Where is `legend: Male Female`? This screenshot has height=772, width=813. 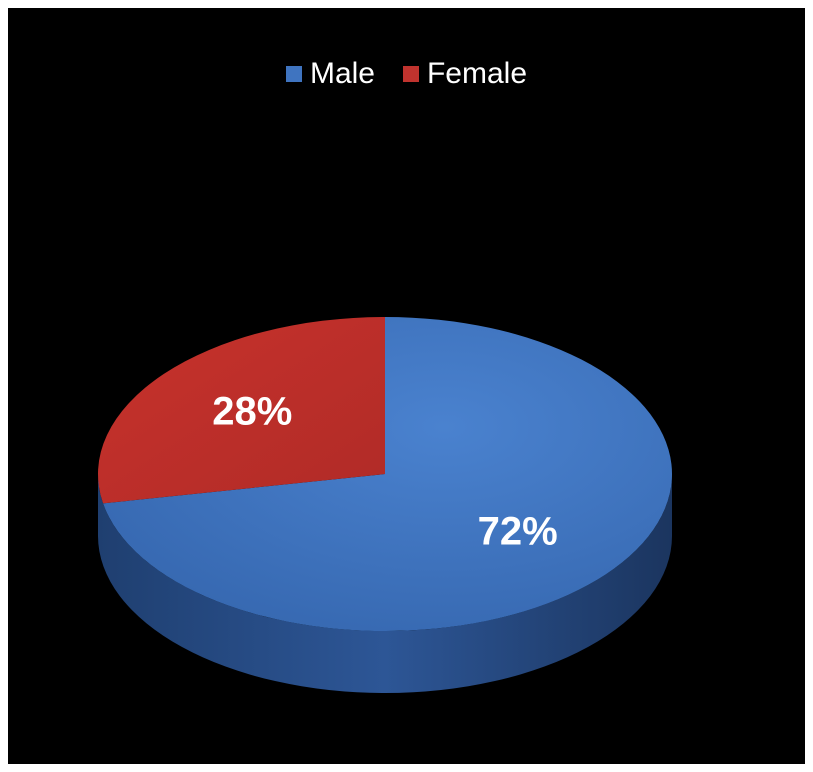
legend: Male Female is located at coordinates (406, 74).